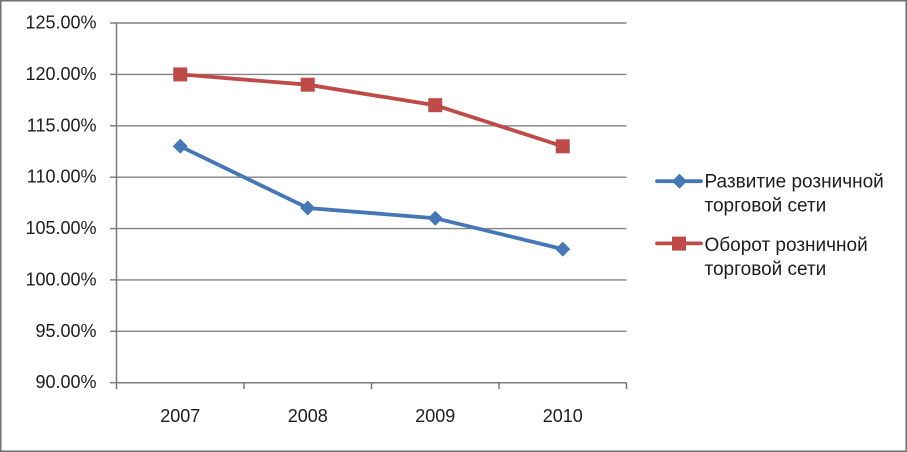 Image resolution: width=907 pixels, height=452 pixels. What do you see at coordinates (60, 23) in the screenshot?
I see `svg-text: 125.00%` at bounding box center [60, 23].